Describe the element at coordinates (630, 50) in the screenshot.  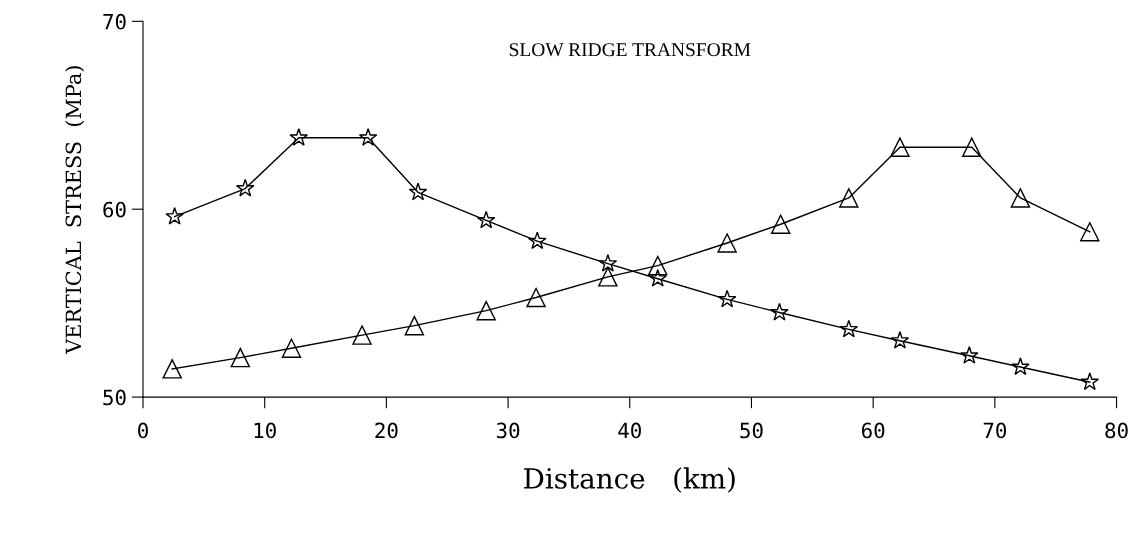
I see `text: SLOW RIDGE TRANSFORM` at that location.